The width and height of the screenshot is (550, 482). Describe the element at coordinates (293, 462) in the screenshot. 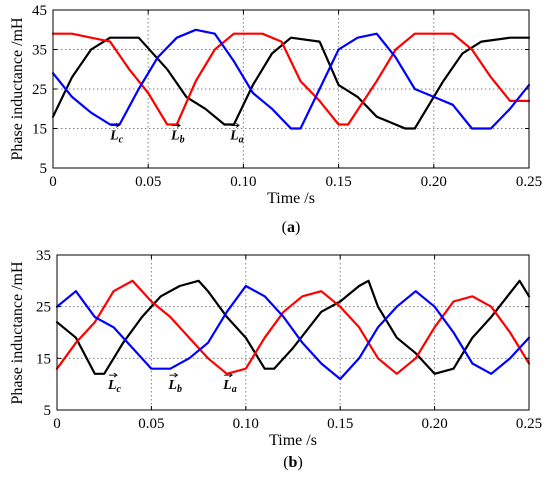

I see `panel-caption: (b)` at that location.